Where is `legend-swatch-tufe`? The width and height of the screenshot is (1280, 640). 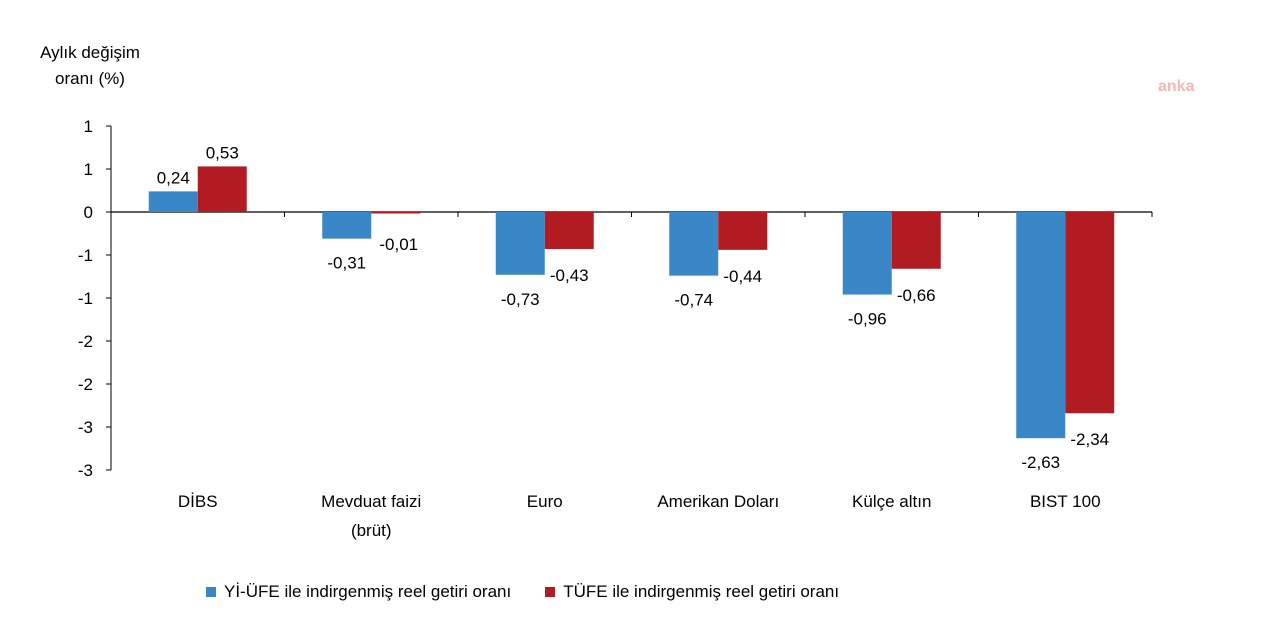 legend-swatch-tufe is located at coordinates (550, 592).